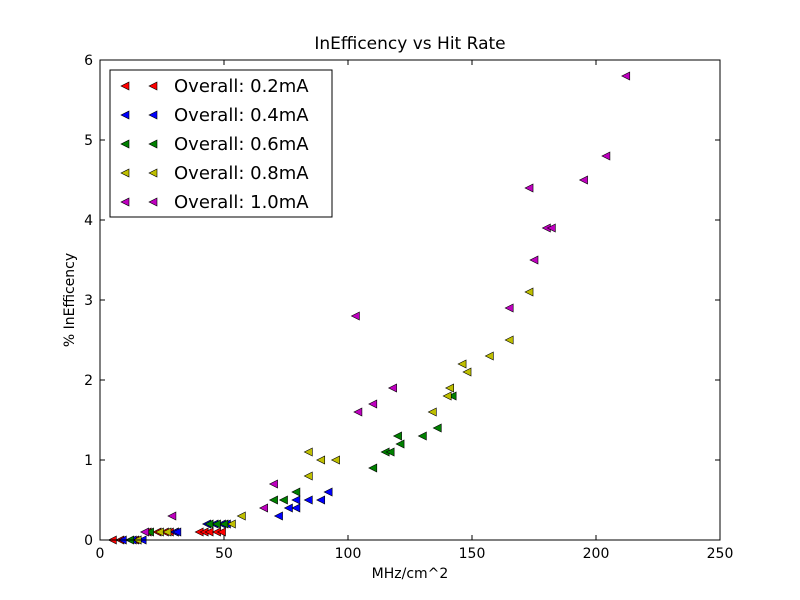 The height and width of the screenshot is (600, 800). I want to click on y-tick-label-3: 3, so click(88, 301).